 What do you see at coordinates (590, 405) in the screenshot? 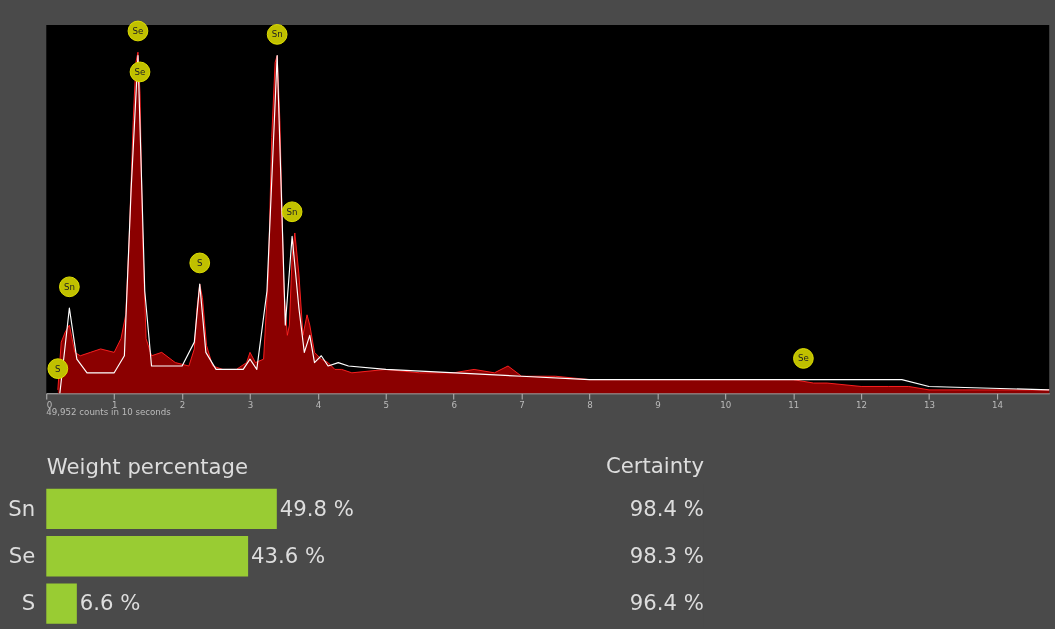
I see `x-tick-label: 8` at bounding box center [590, 405].